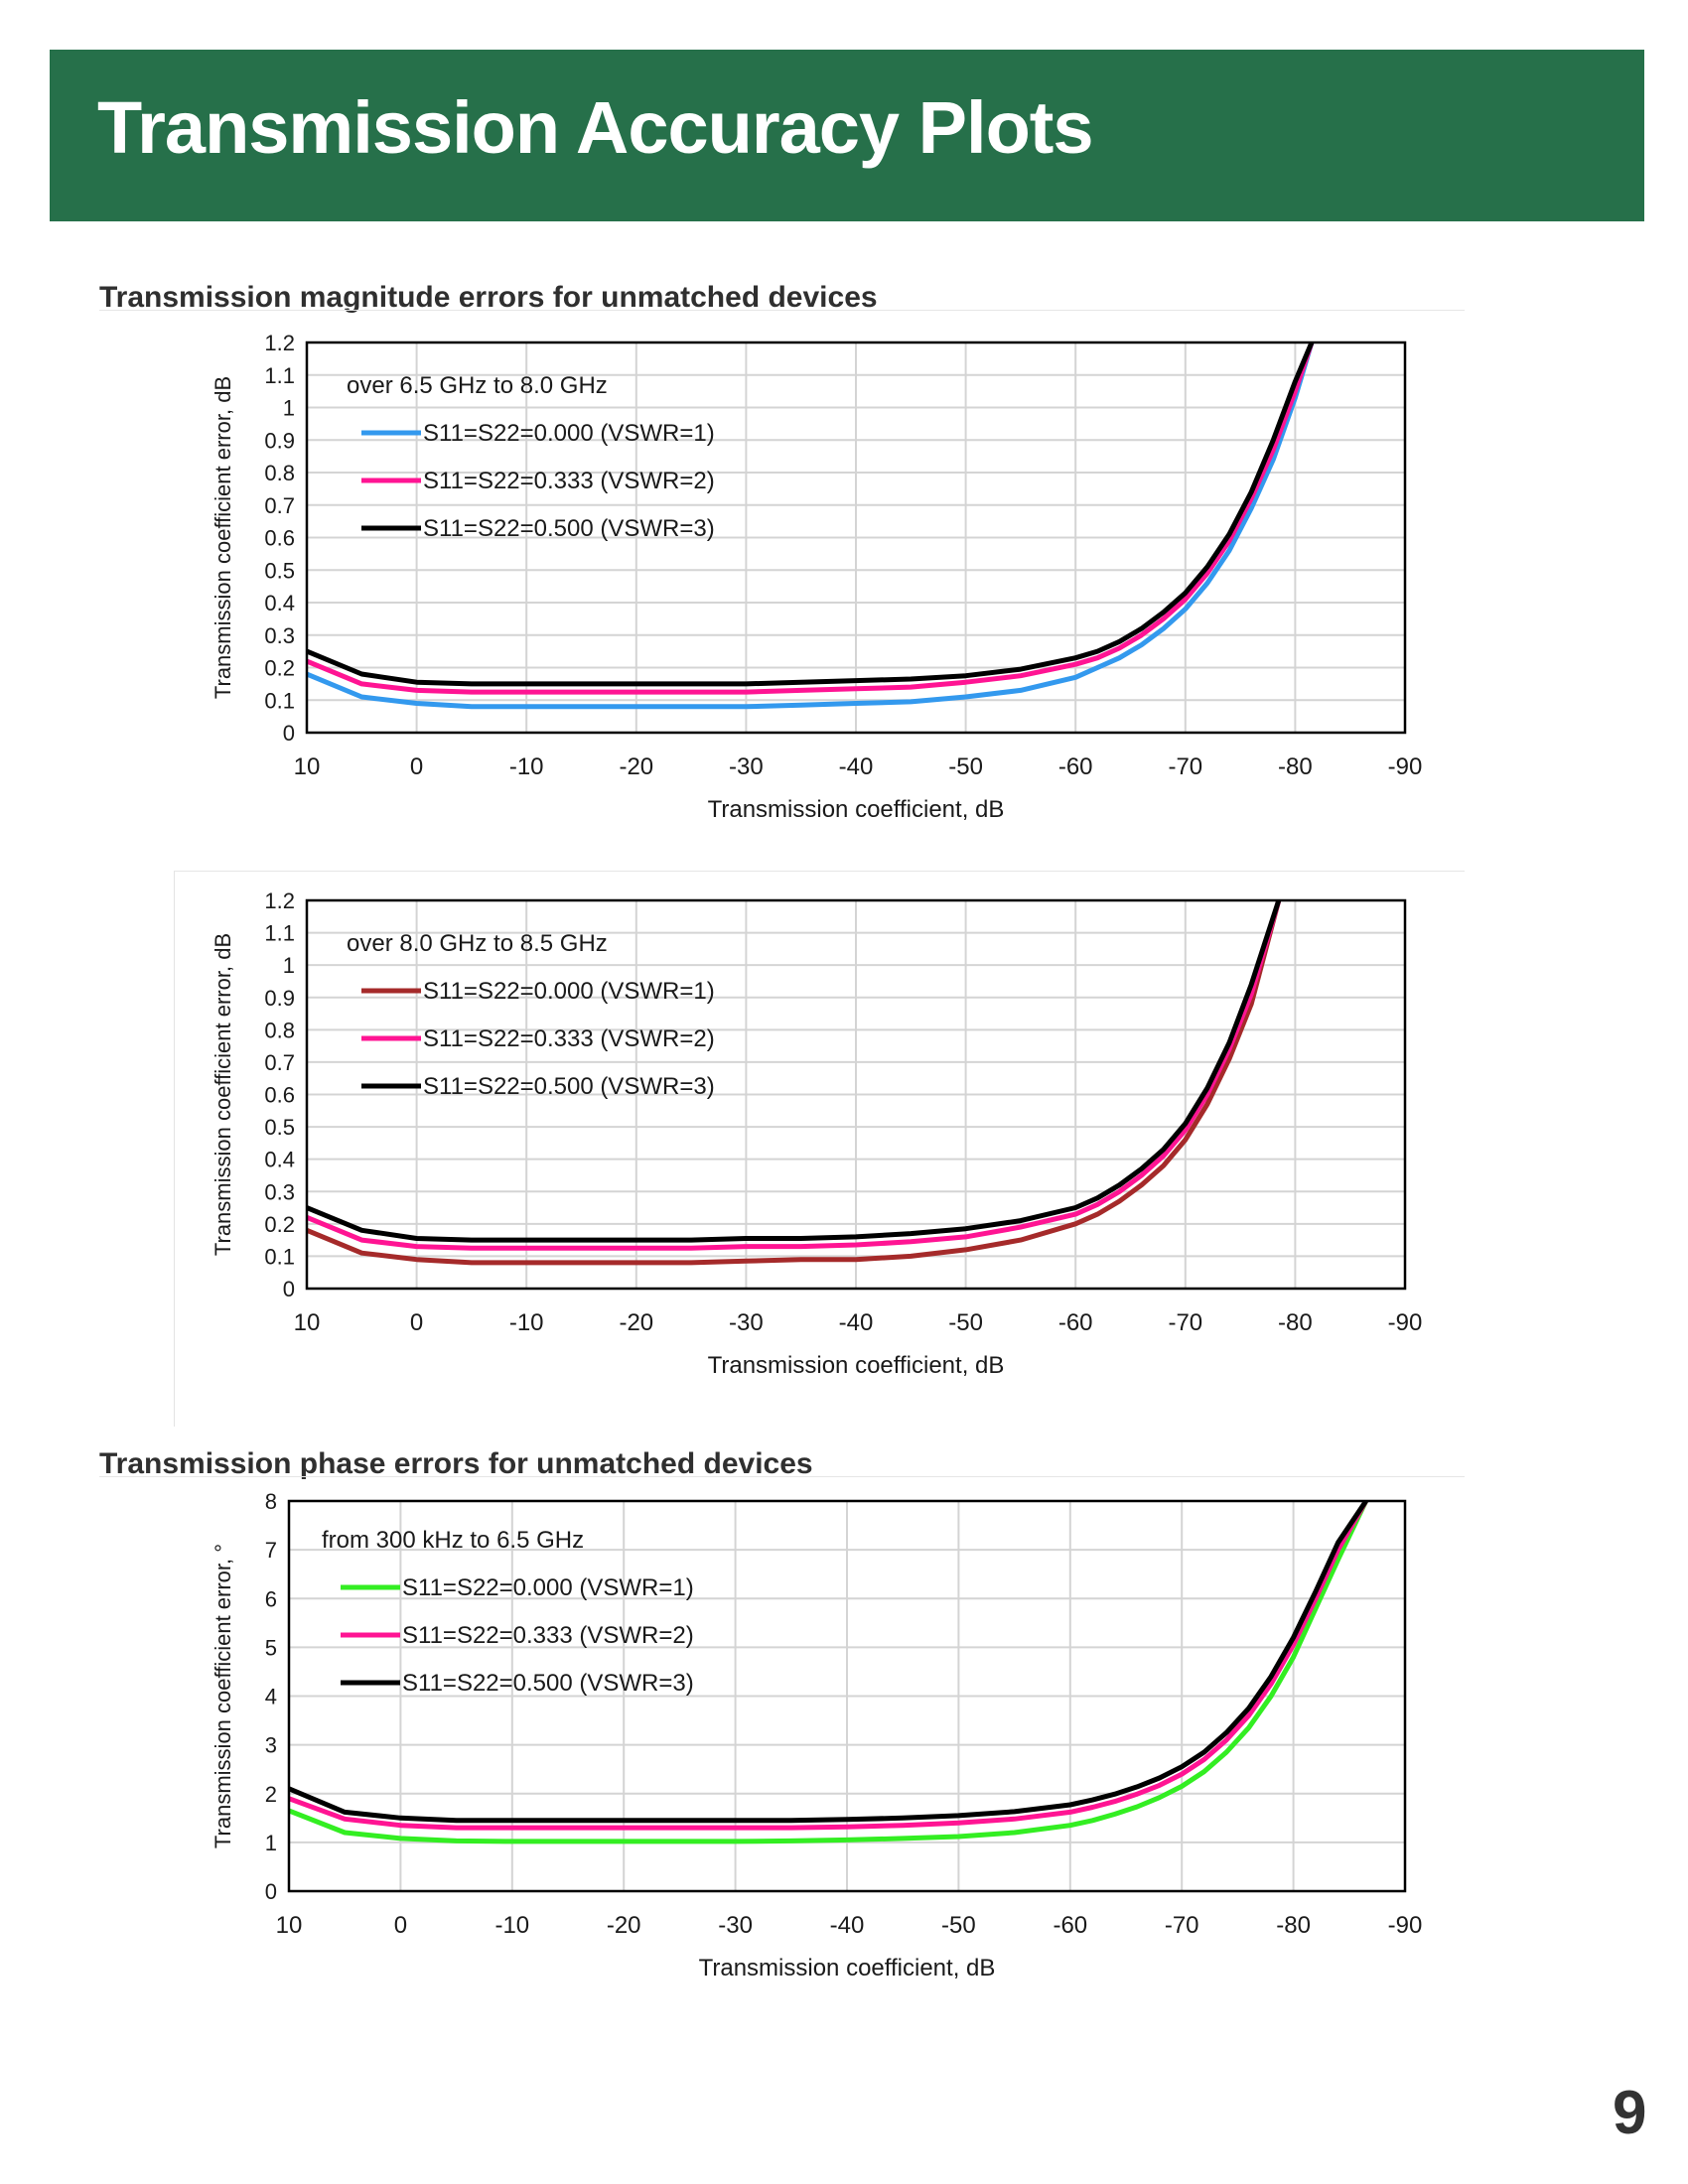  What do you see at coordinates (271, 1794) in the screenshot?
I see `y-tick-label: 2` at bounding box center [271, 1794].